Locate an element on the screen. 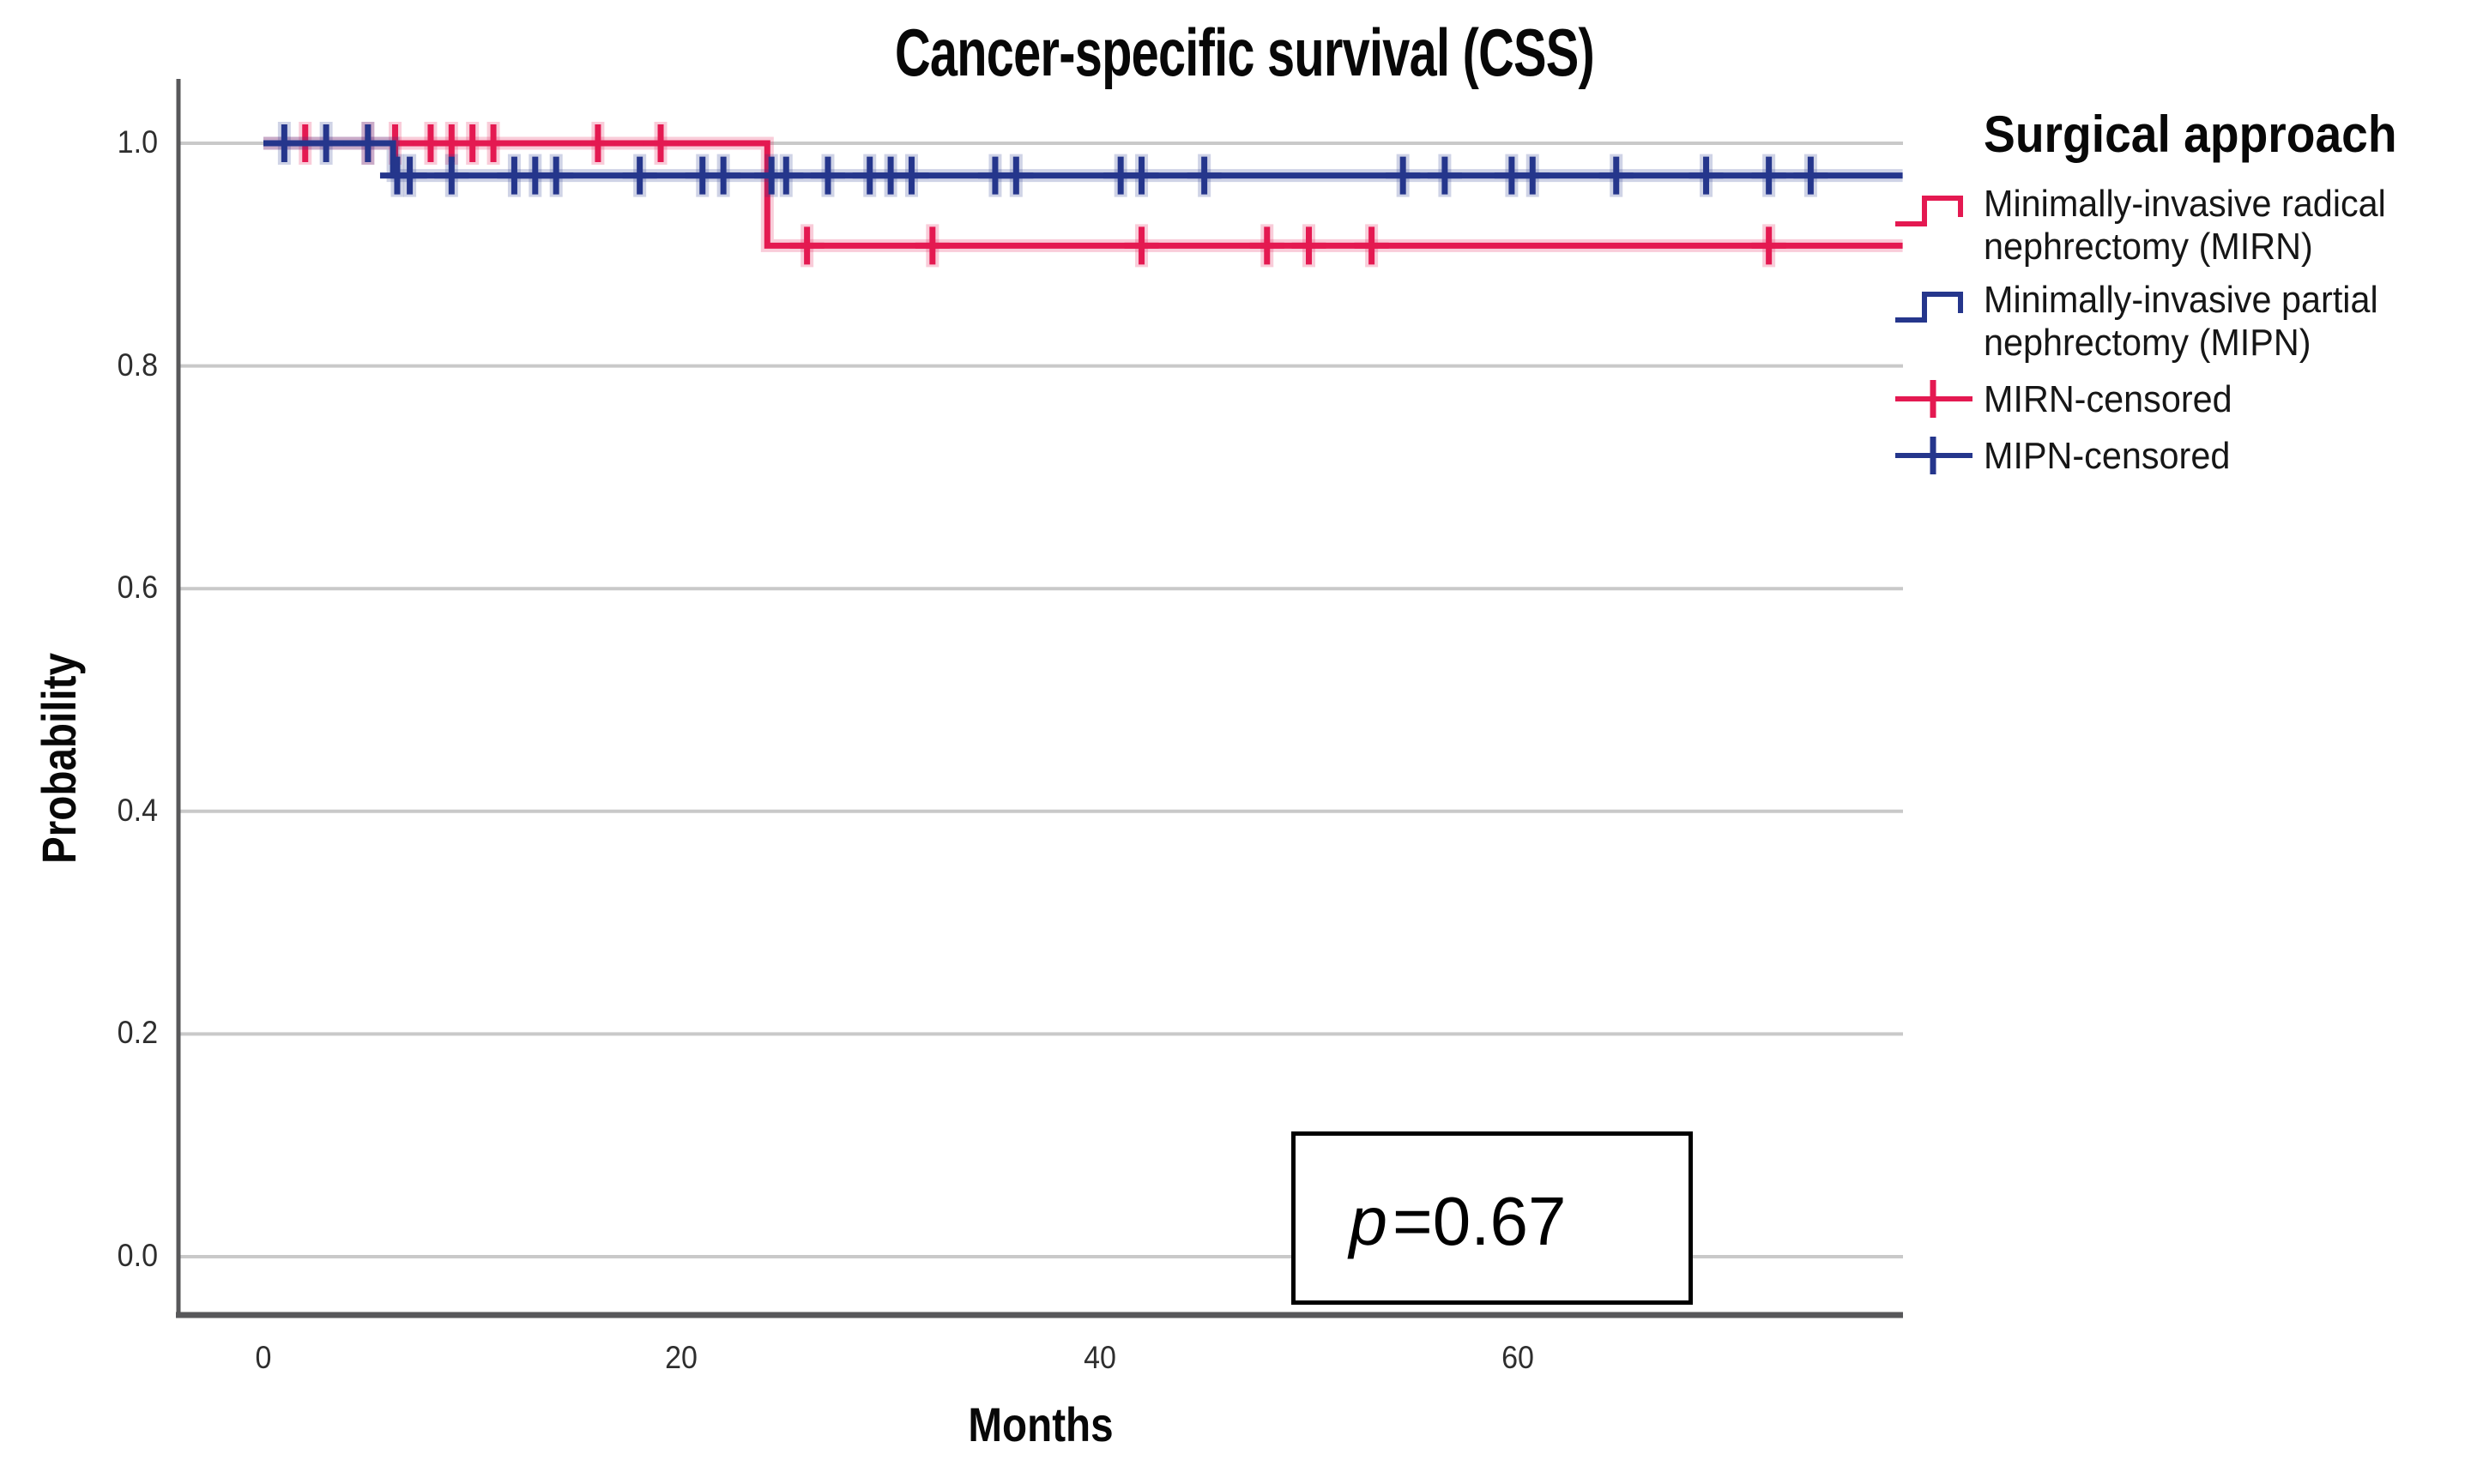 This screenshot has height=1484, width=2489. x-tick-label: 60 is located at coordinates (1518, 1357).